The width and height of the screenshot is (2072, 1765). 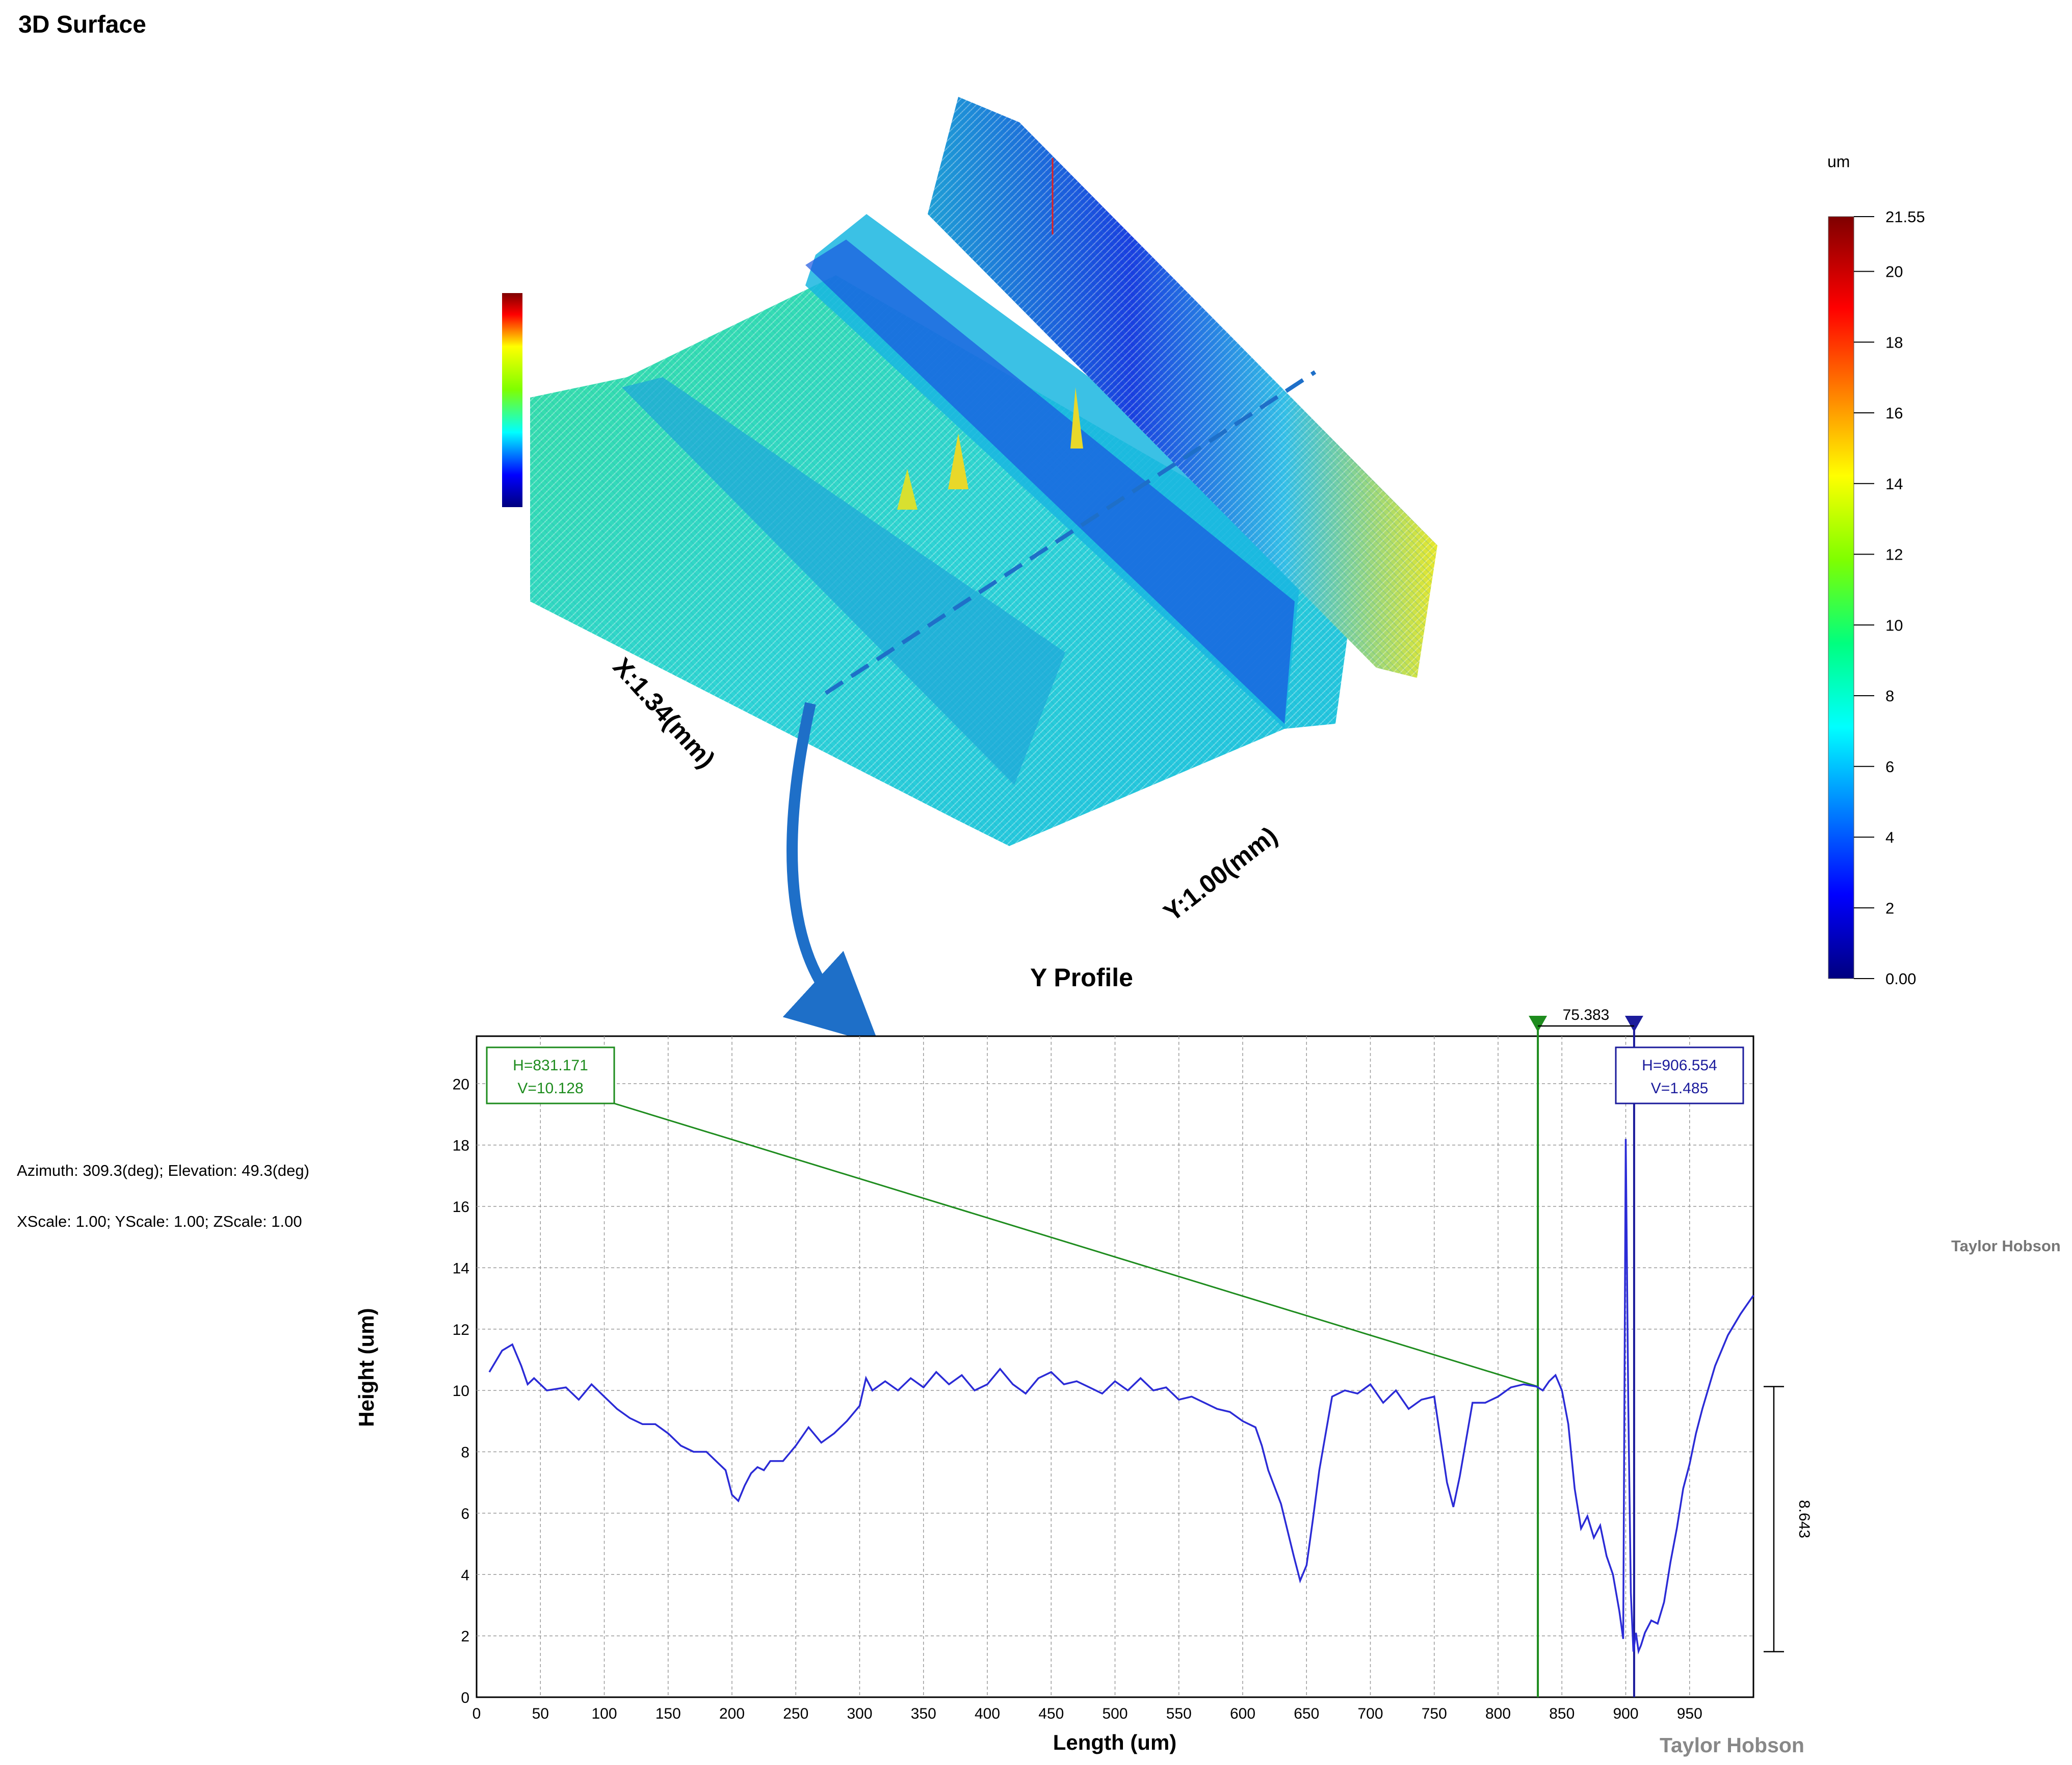 What do you see at coordinates (1894, 272) in the screenshot?
I see `colorbar-tick-label: 20` at bounding box center [1894, 272].